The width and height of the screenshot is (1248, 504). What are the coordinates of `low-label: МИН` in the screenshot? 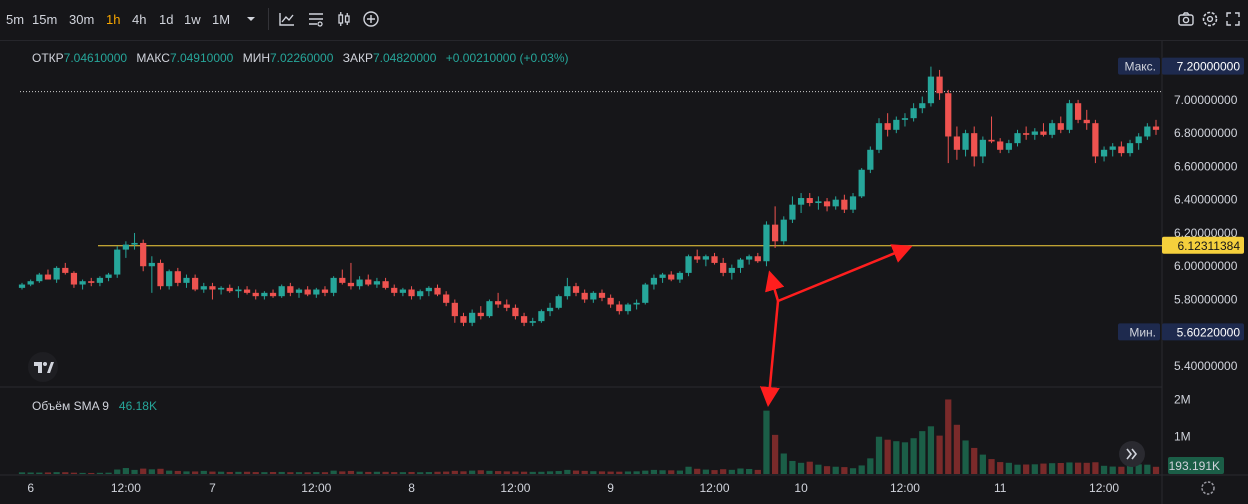 It's located at (256, 58).